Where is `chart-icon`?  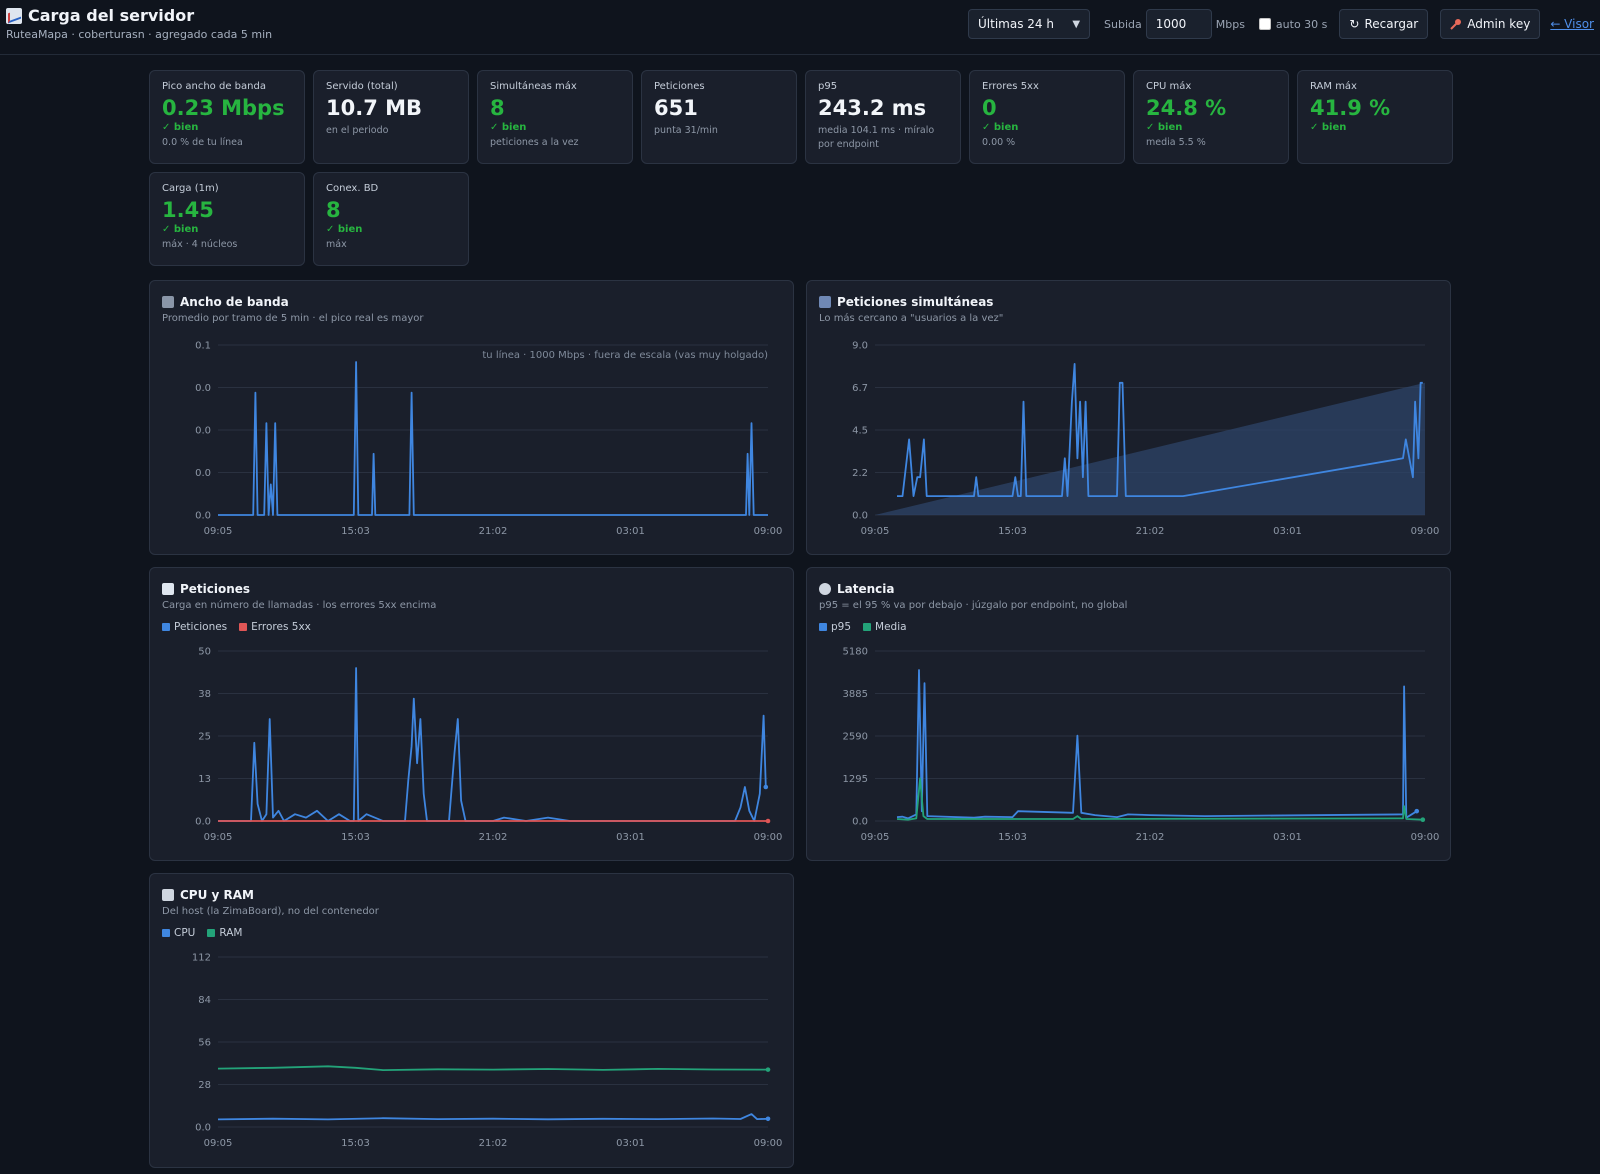
chart-icon is located at coordinates (168, 589).